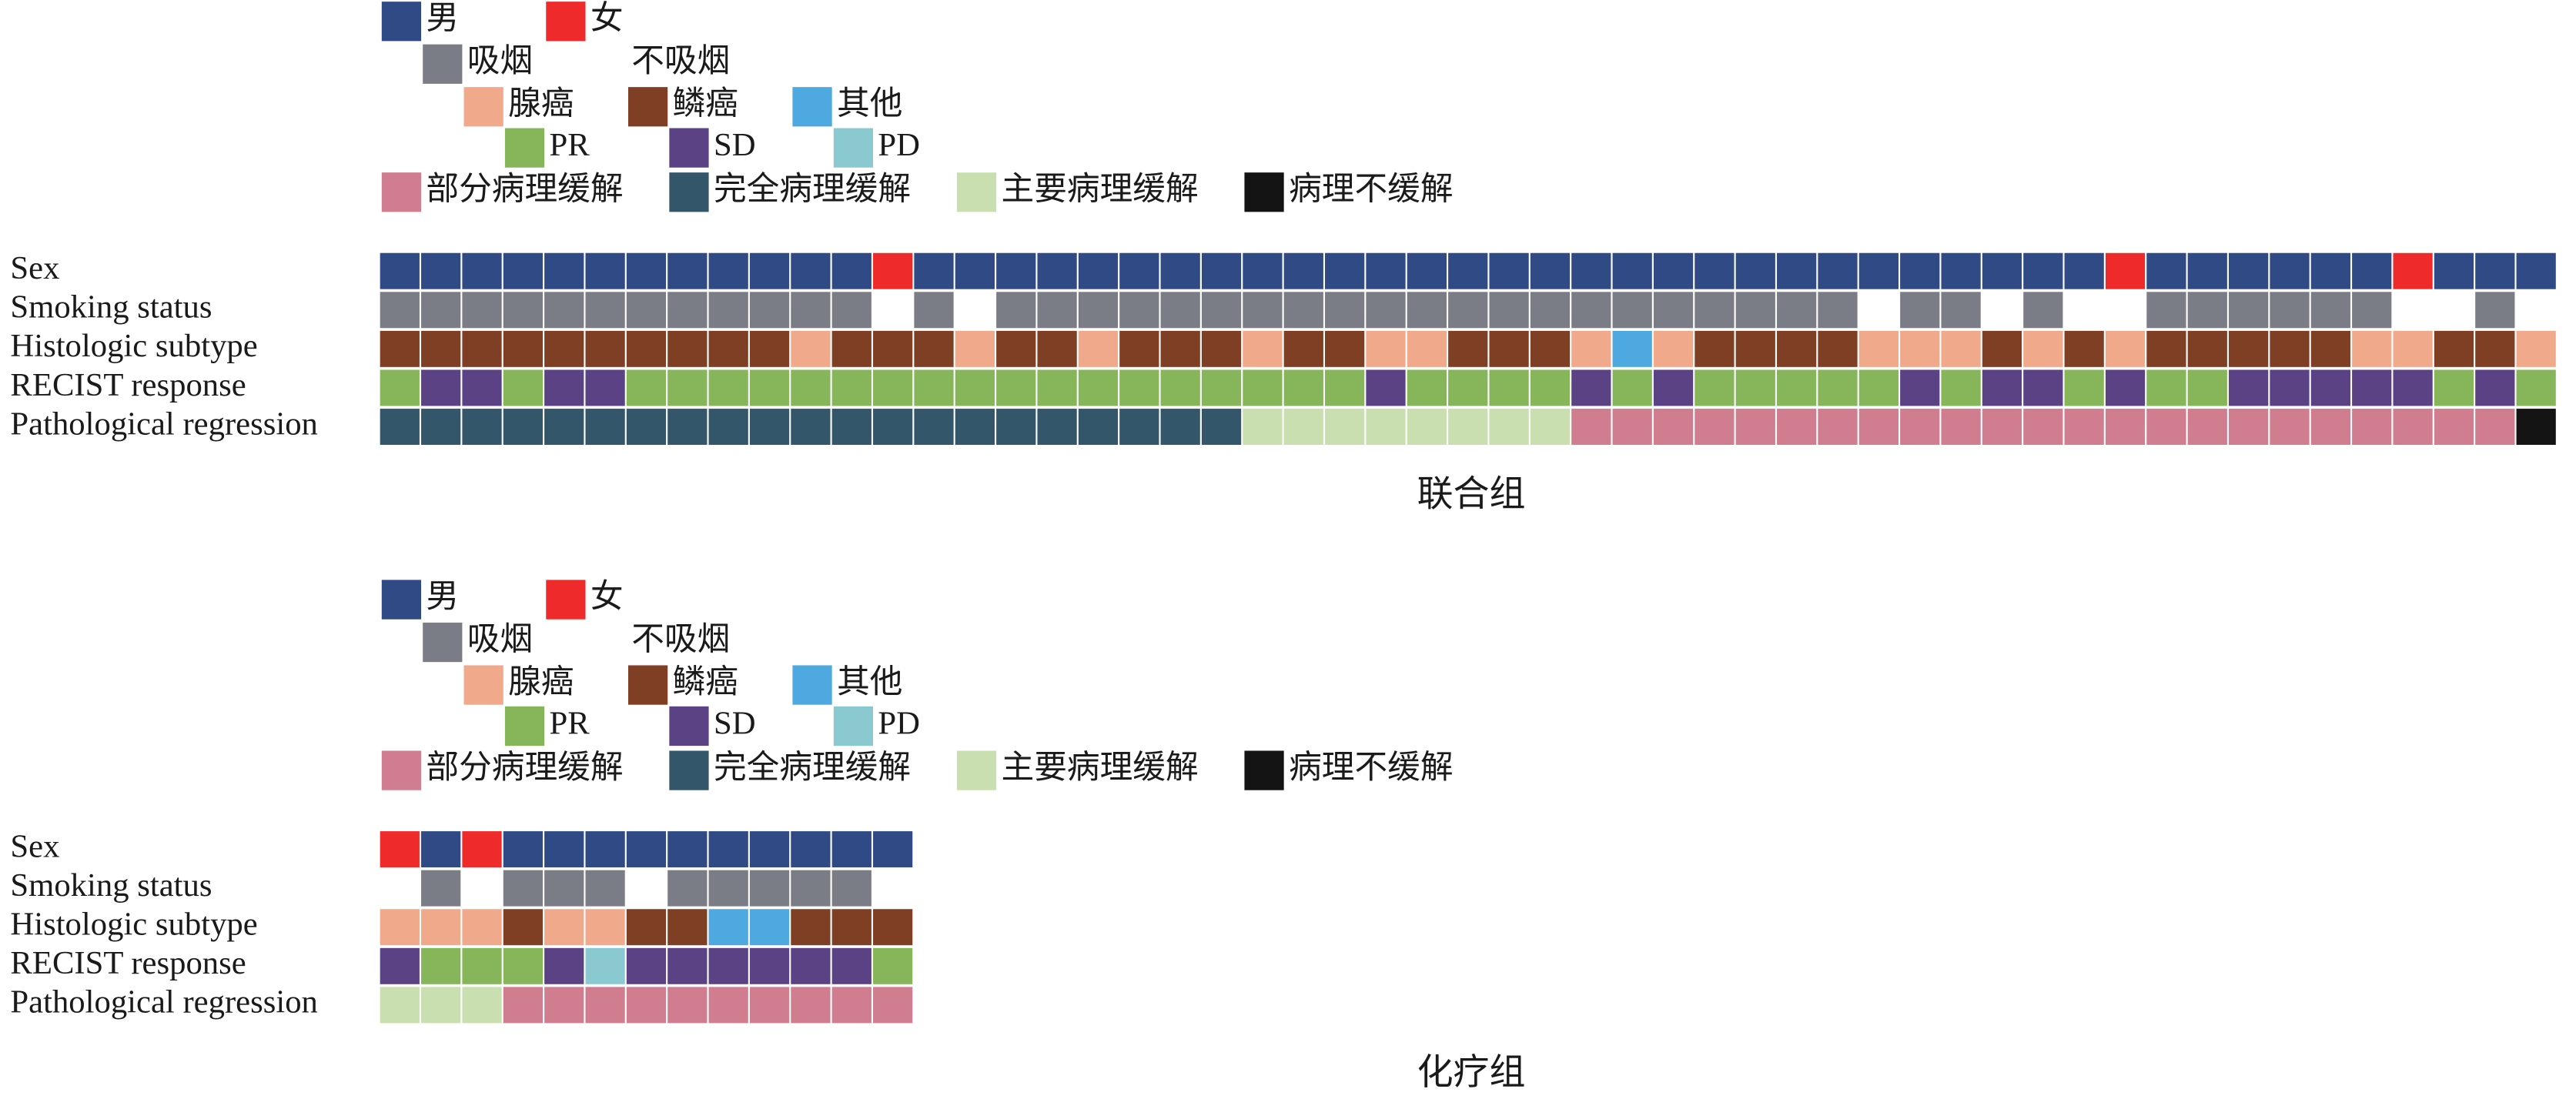 The width and height of the screenshot is (2576, 1099). I want to click on row-label: Pathological regression, so click(164, 424).